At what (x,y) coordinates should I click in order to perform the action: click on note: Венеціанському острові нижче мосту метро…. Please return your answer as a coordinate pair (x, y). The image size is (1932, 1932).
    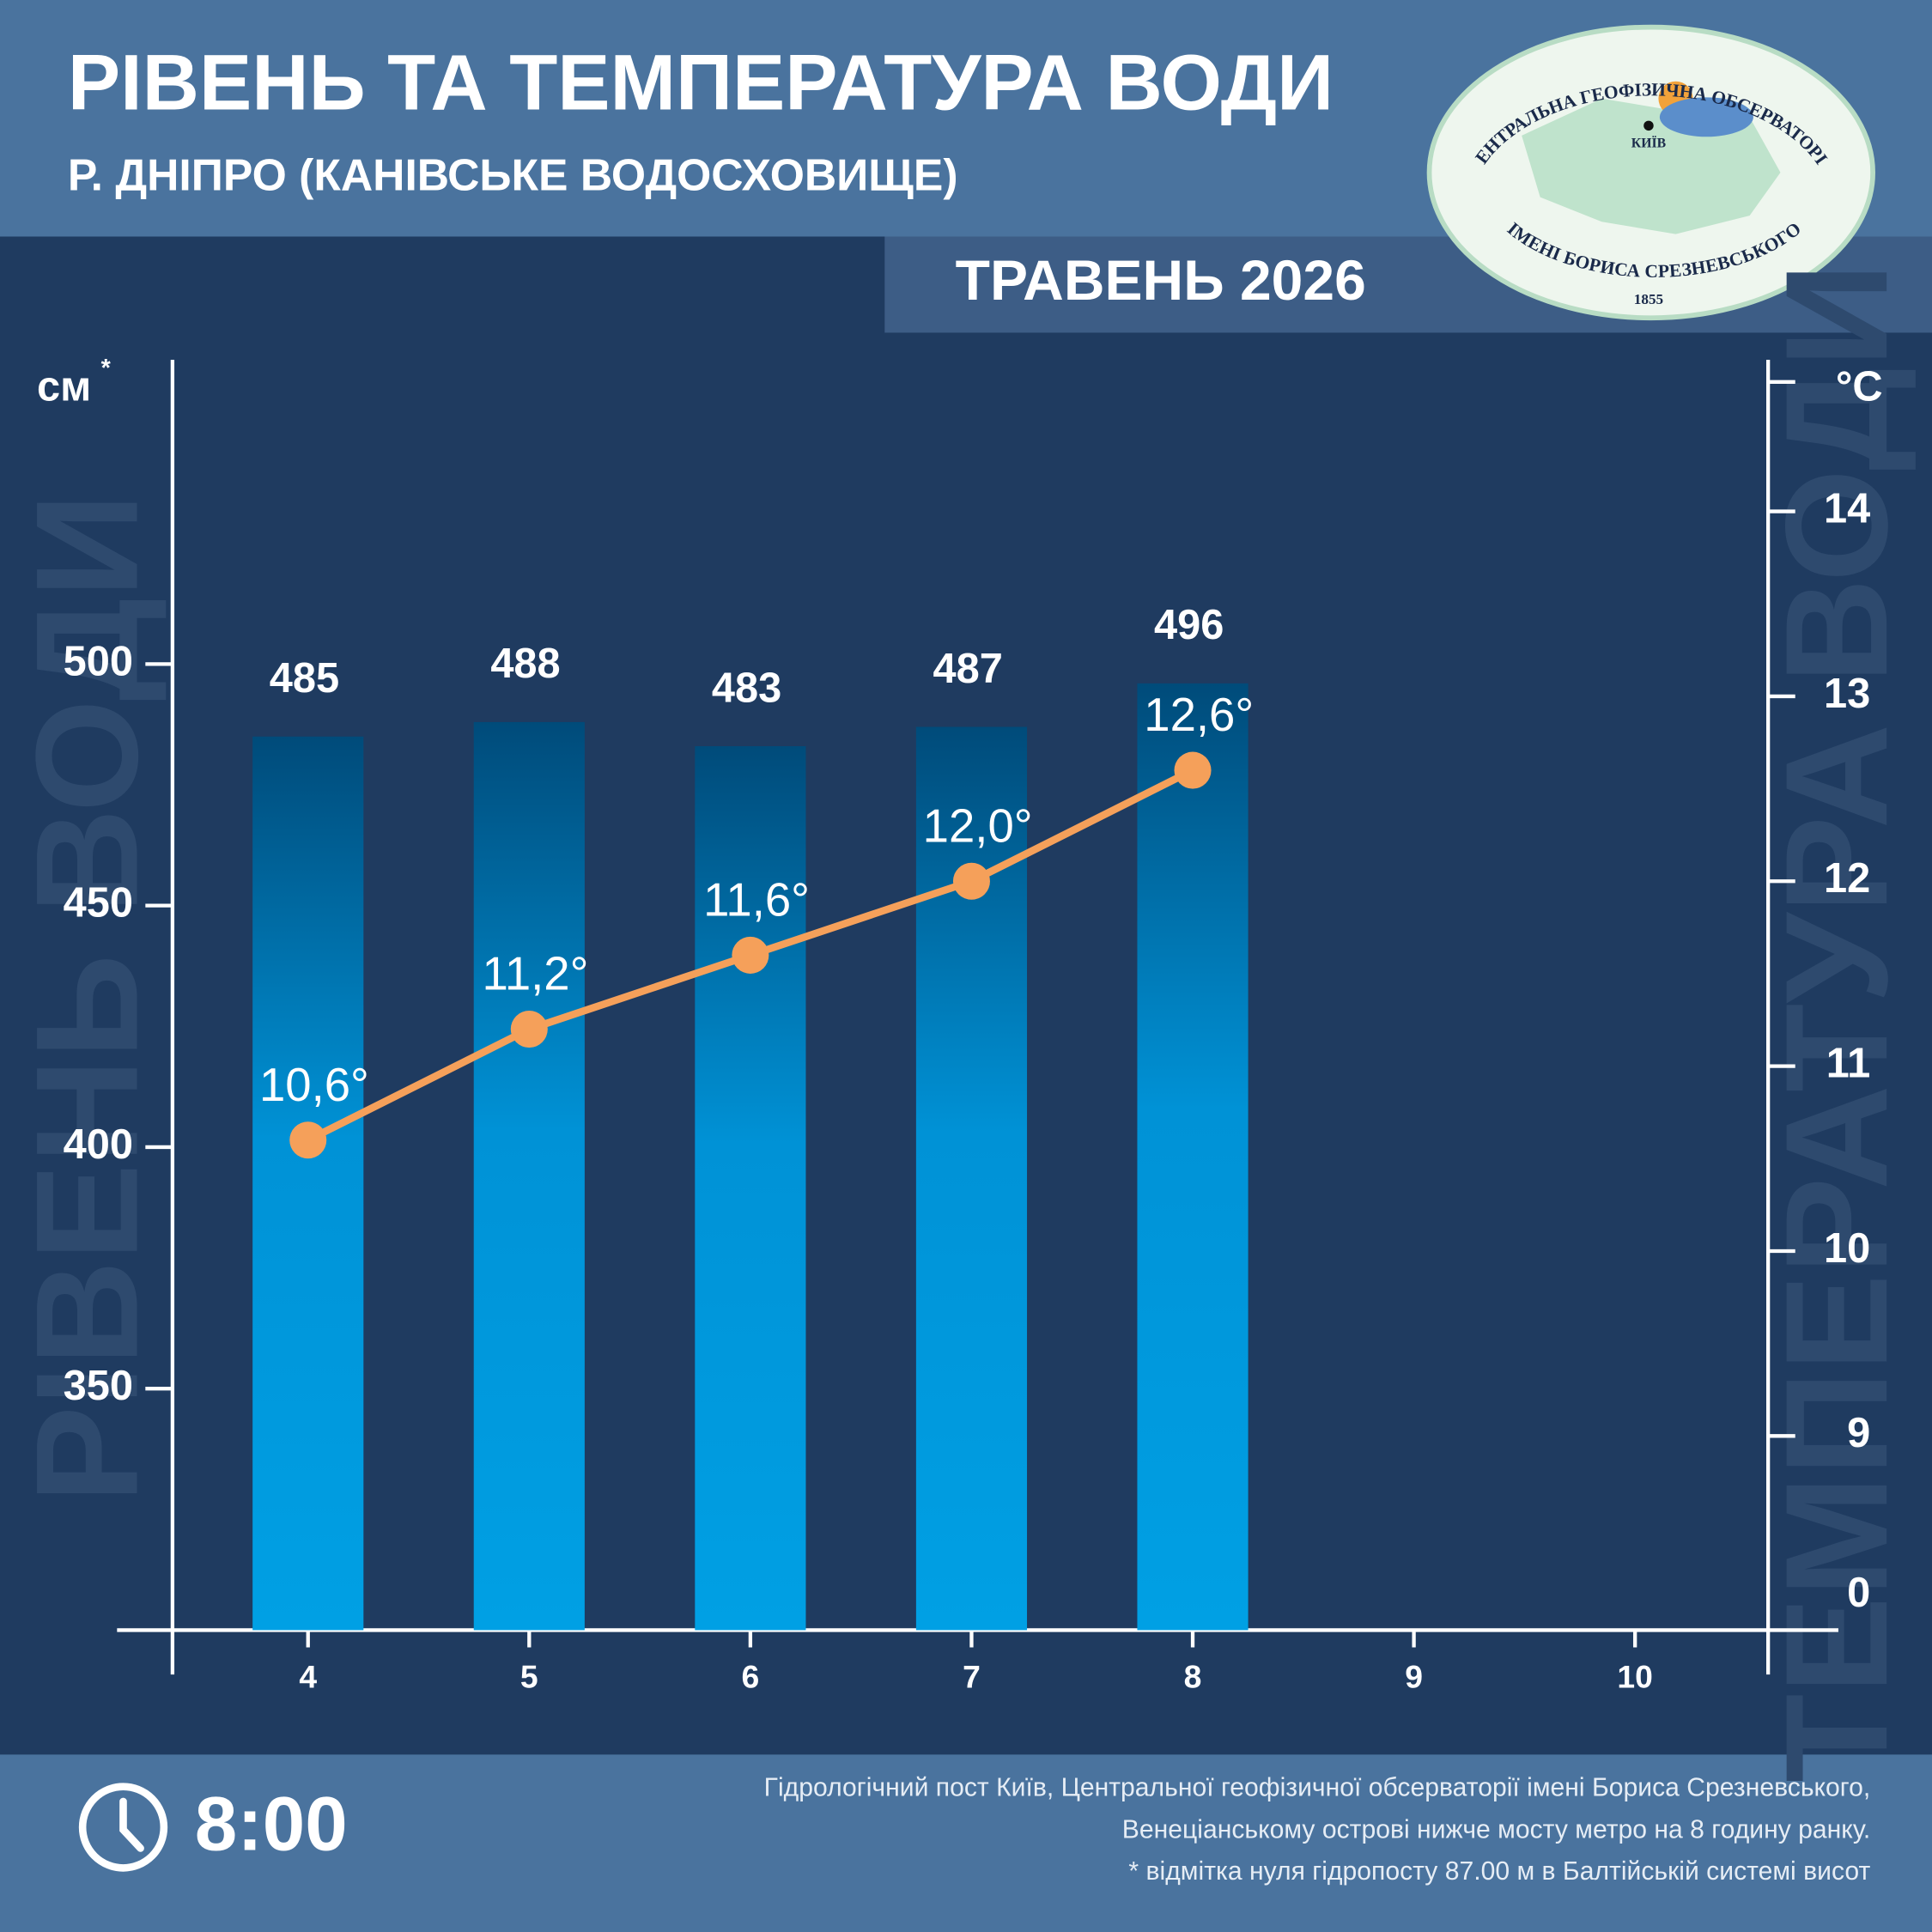
    Looking at the image, I should click on (1496, 1829).